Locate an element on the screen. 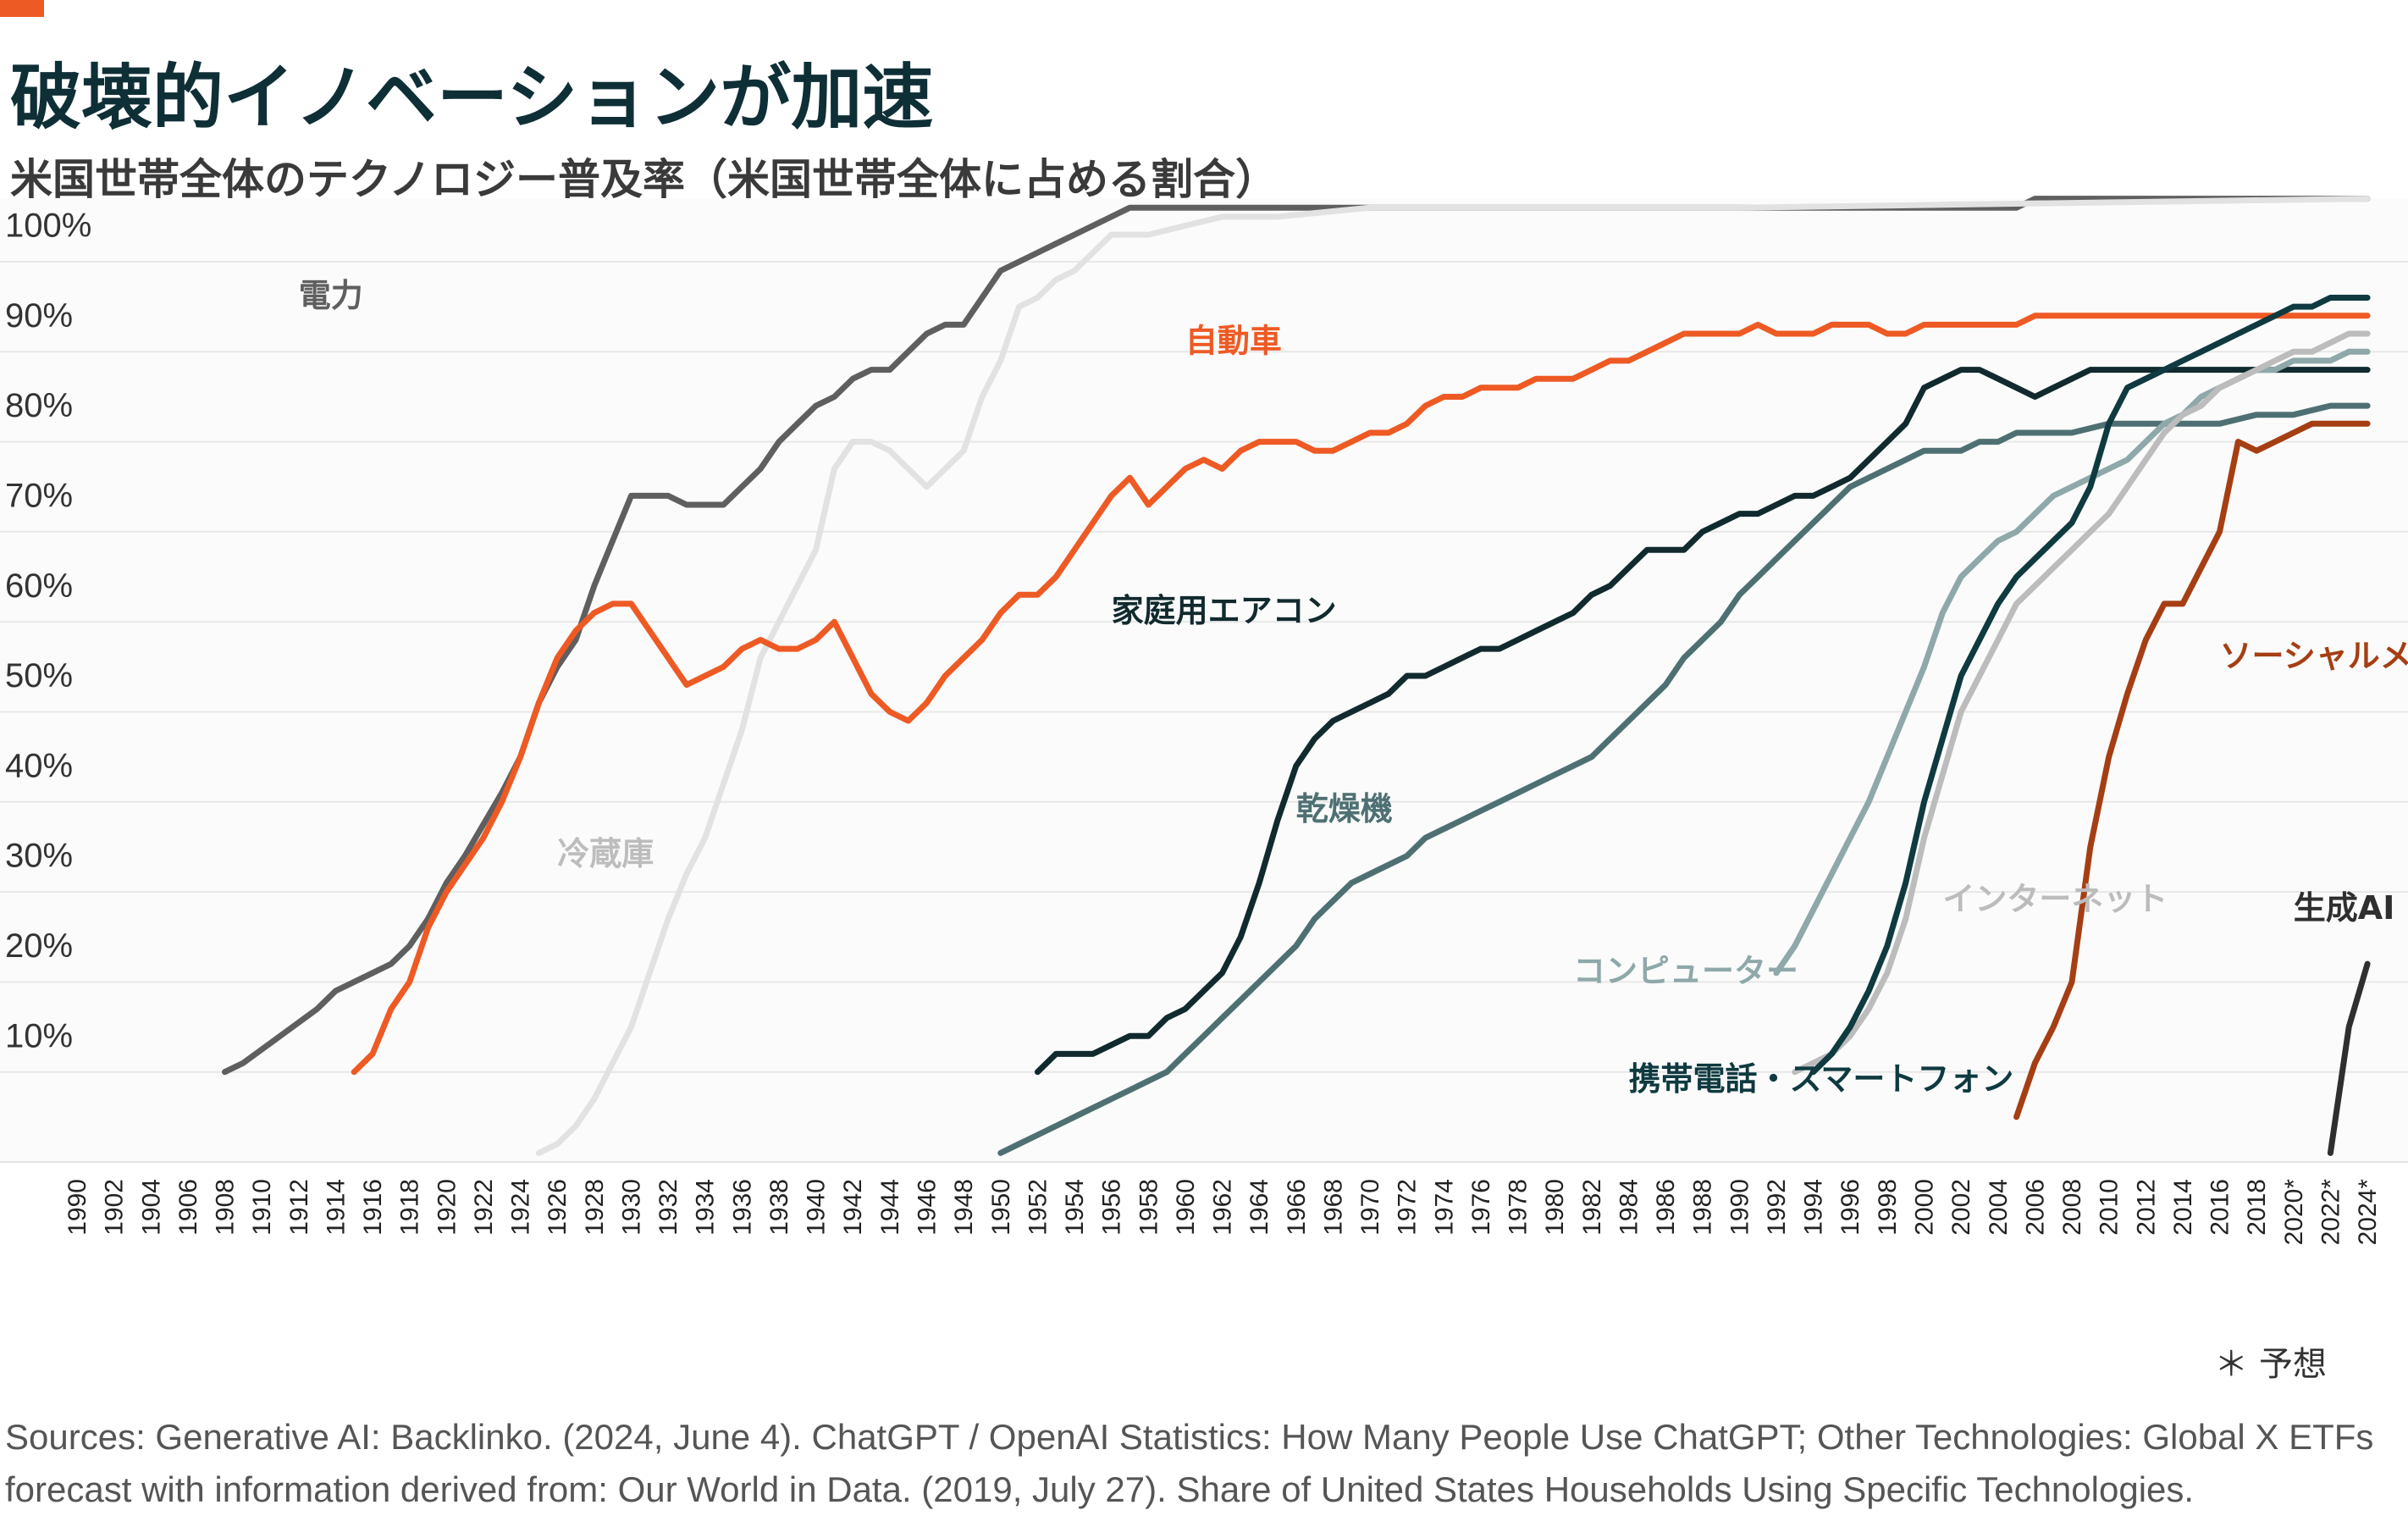 The height and width of the screenshot is (1516, 2408). x-tick-label: 1948 is located at coordinates (964, 1207).